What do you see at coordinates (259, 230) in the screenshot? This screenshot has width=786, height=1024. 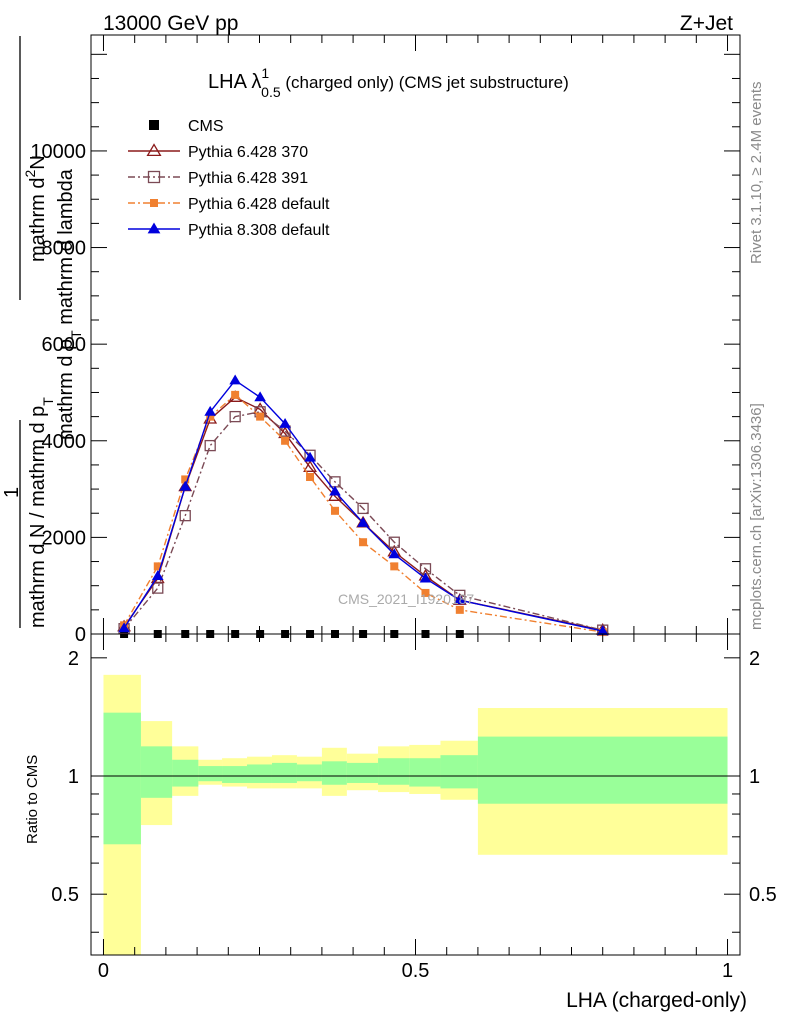 I see `legend-label: Pythia 8.308 default` at bounding box center [259, 230].